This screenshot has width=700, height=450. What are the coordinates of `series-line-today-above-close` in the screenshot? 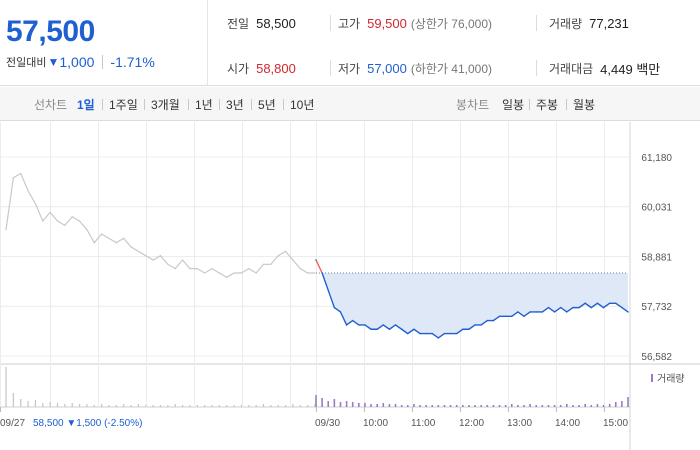 It's located at (319, 266).